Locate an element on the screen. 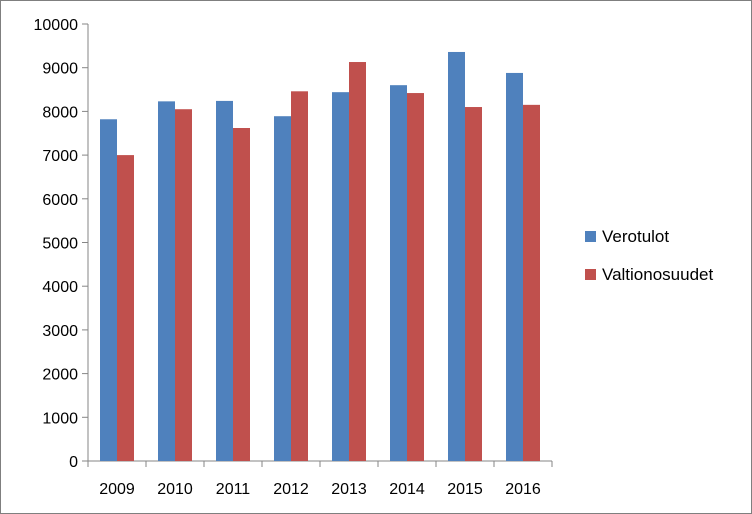  x-tick-label: 2010 is located at coordinates (175, 489).